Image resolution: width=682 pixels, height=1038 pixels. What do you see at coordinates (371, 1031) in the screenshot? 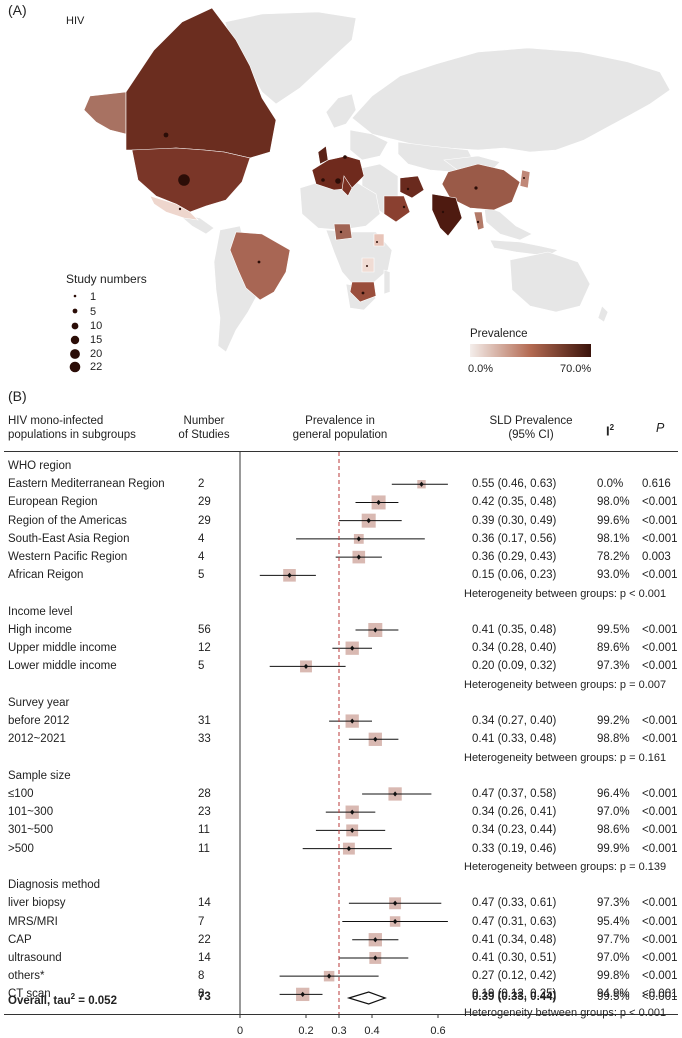
I see `x-tick-label: 0.4` at bounding box center [371, 1031].